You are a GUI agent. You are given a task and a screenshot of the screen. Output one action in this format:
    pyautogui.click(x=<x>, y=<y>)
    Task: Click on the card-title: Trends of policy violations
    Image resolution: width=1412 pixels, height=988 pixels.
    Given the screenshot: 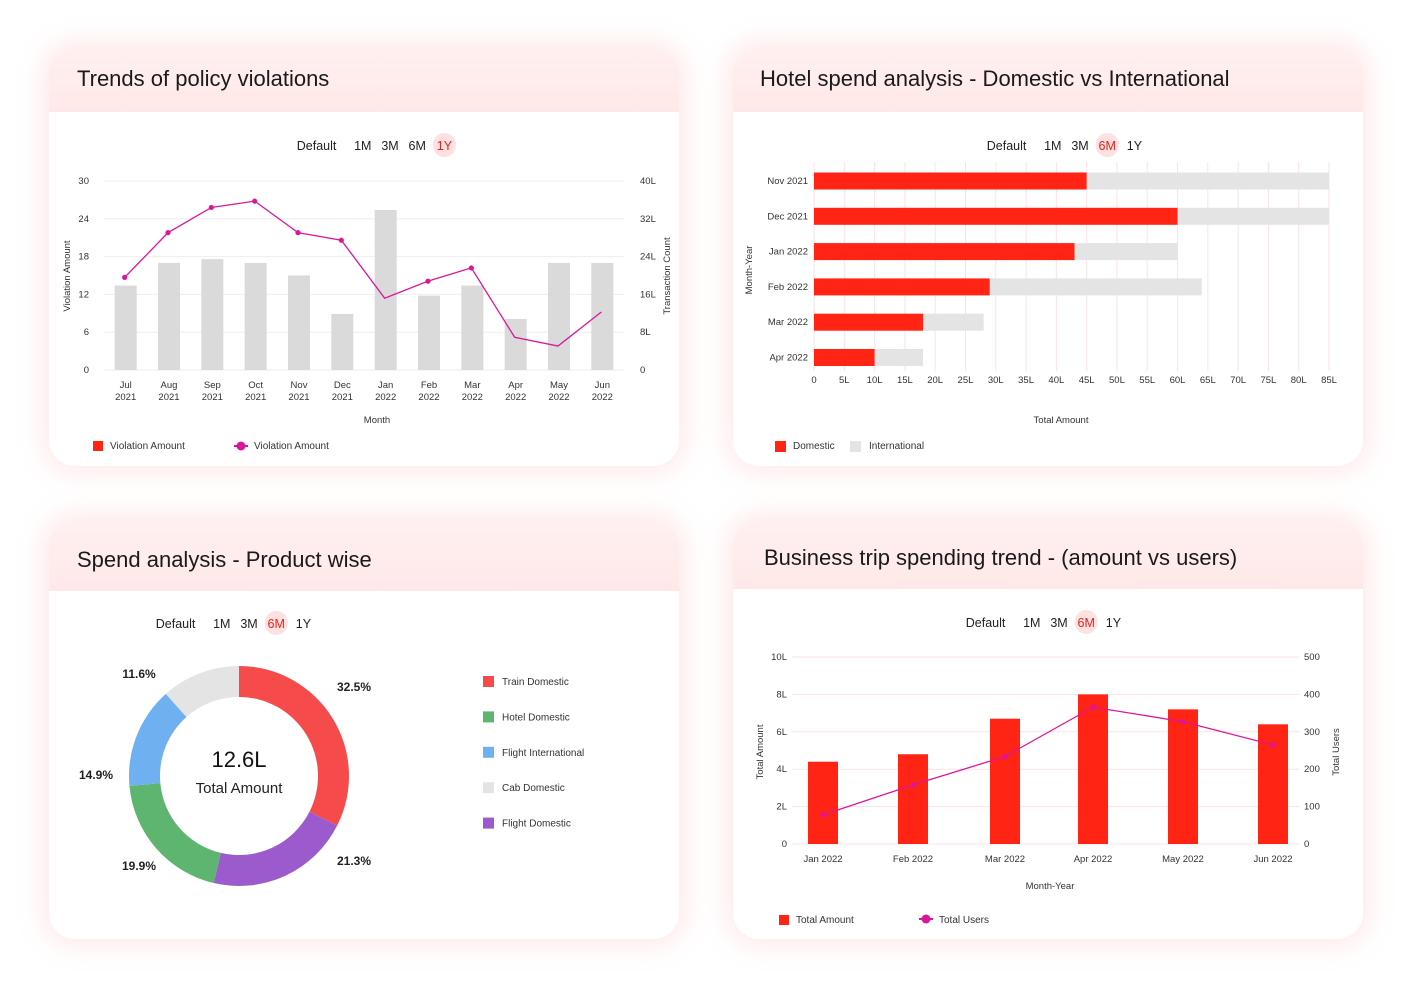 What is the action you would take?
    pyautogui.click(x=203, y=78)
    